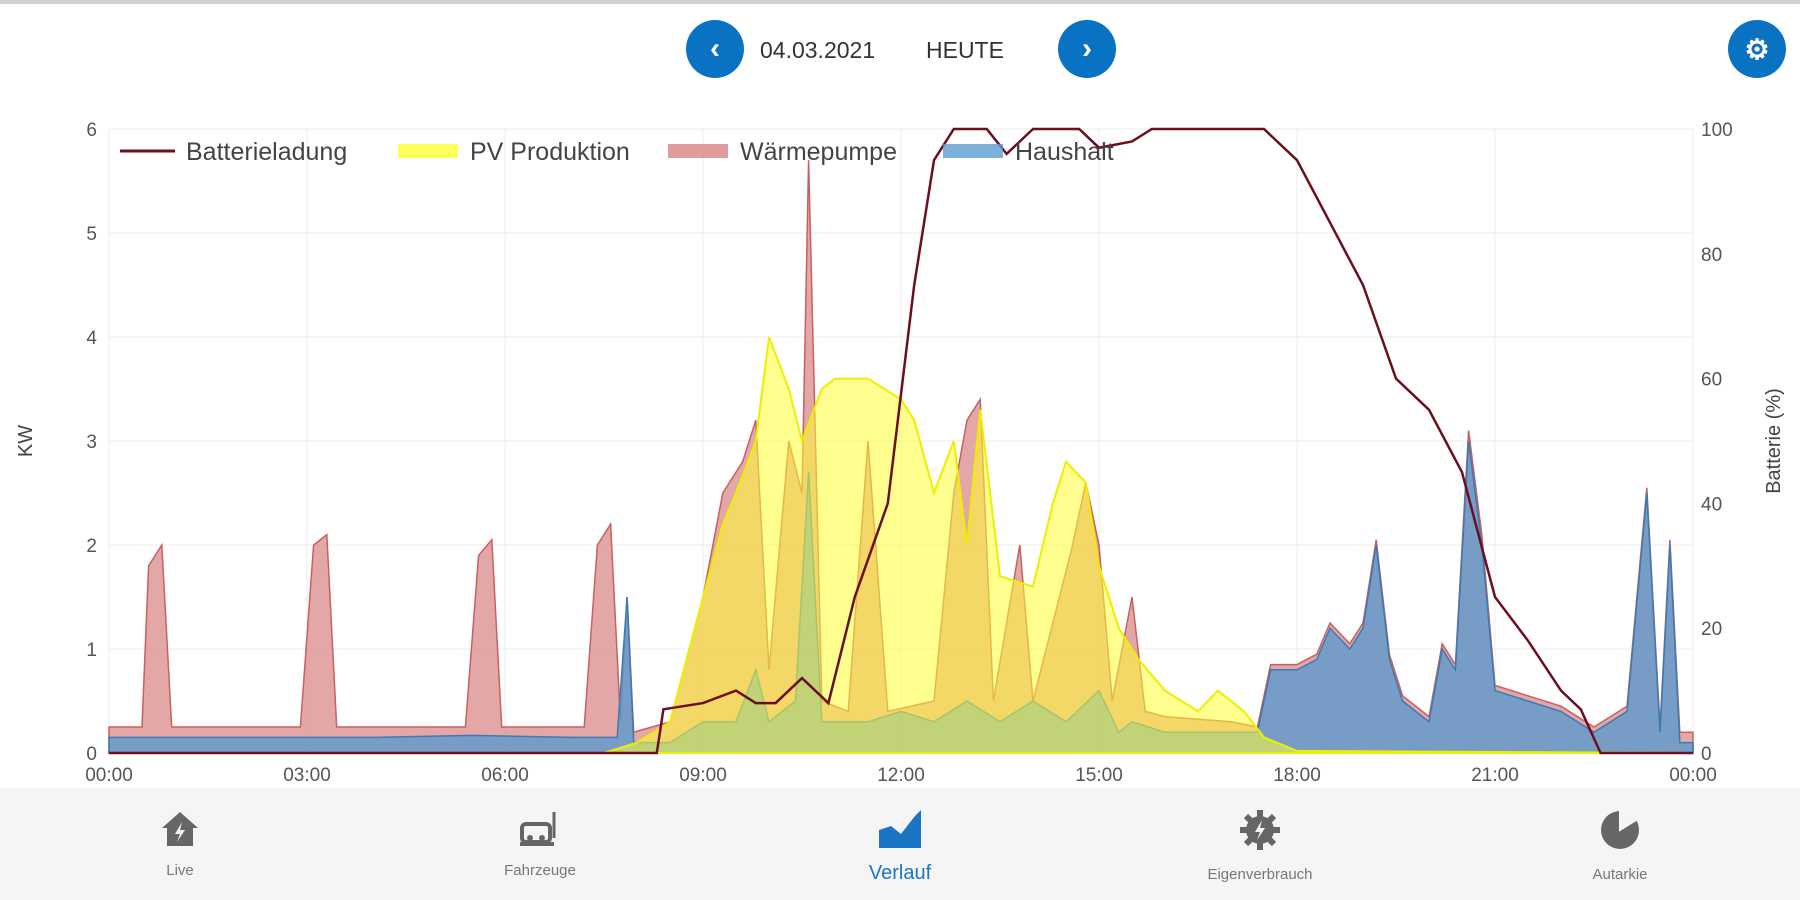  Describe the element at coordinates (1495, 775) in the screenshot. I see `x-tick-label: 21:00` at that location.